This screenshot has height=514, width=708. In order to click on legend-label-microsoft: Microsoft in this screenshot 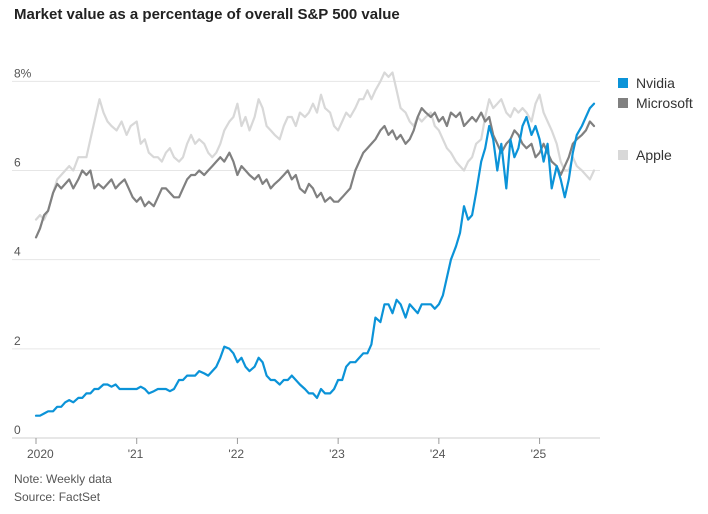, I will do `click(664, 103)`.